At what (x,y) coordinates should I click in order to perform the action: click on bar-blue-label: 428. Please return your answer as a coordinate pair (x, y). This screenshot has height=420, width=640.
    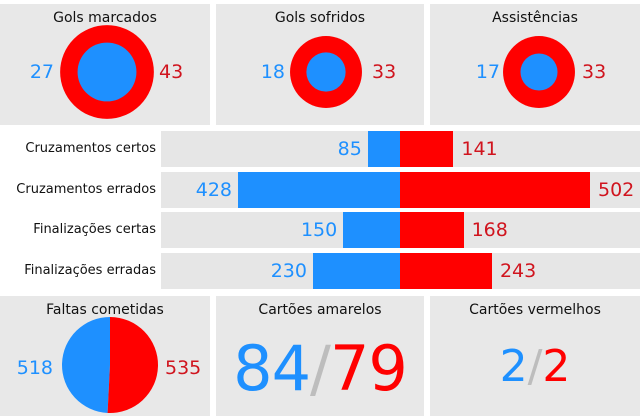
    Looking at the image, I should click on (214, 190).